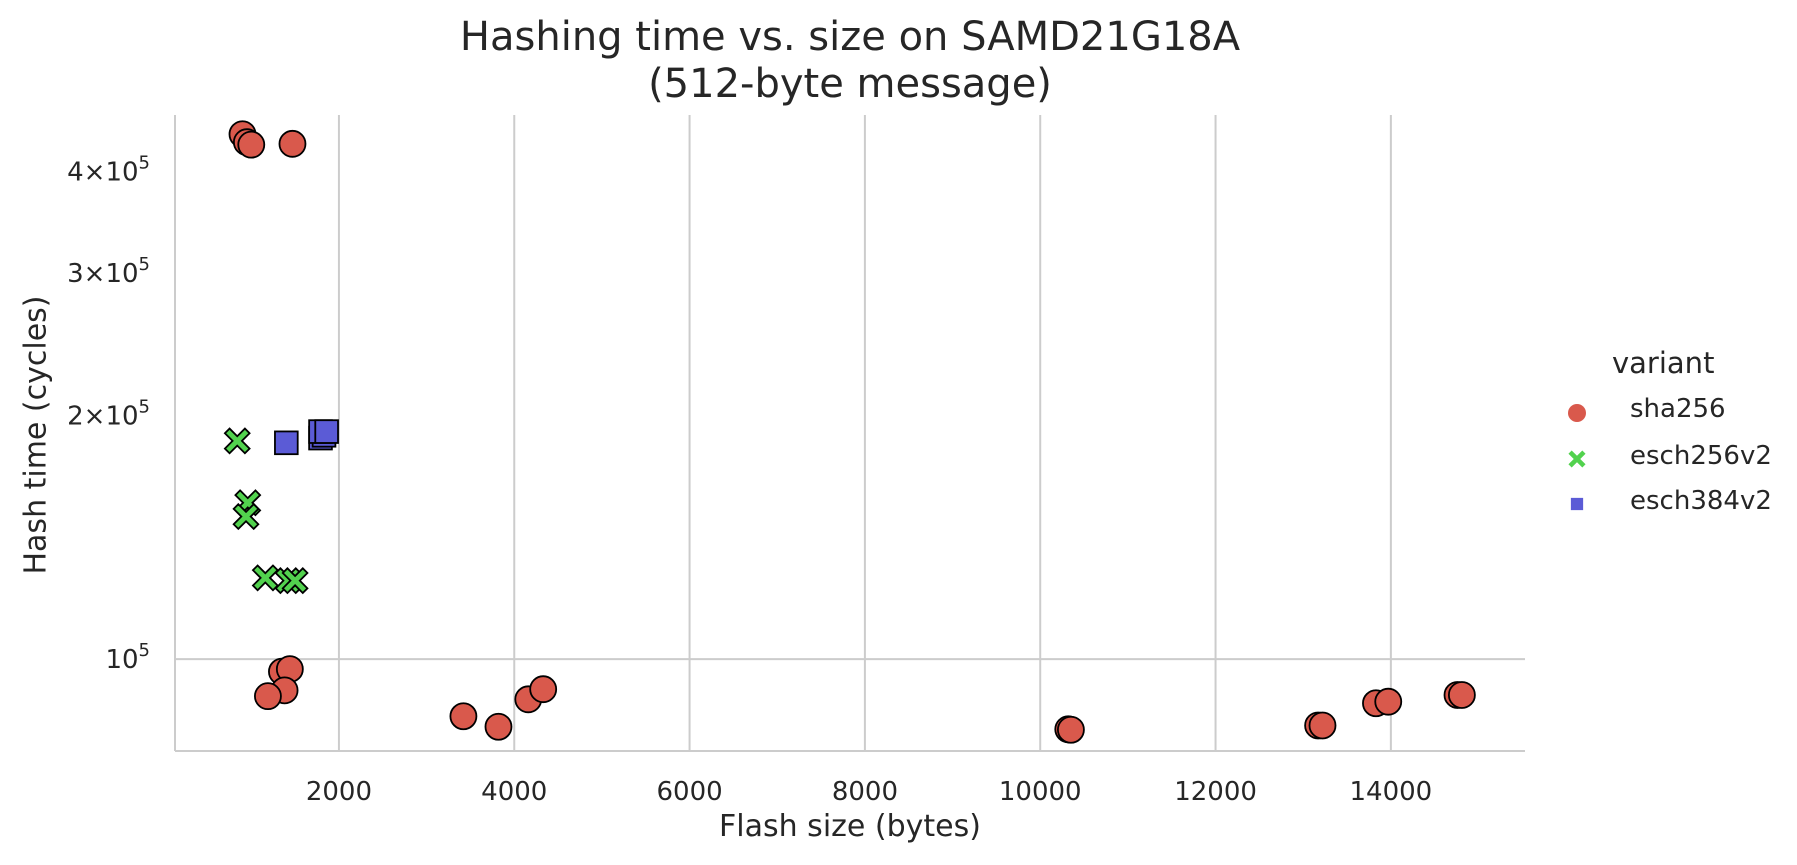 The height and width of the screenshot is (865, 1797). What do you see at coordinates (1215, 792) in the screenshot?
I see `x-tick-label: 12000` at bounding box center [1215, 792].